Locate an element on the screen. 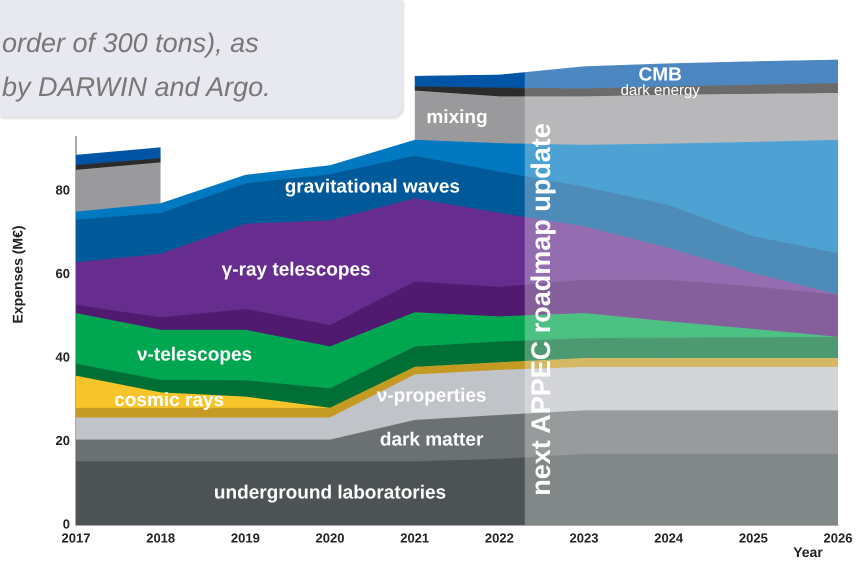 Image resolution: width=863 pixels, height=563 pixels. series-label: gravitational waves is located at coordinates (372, 187).